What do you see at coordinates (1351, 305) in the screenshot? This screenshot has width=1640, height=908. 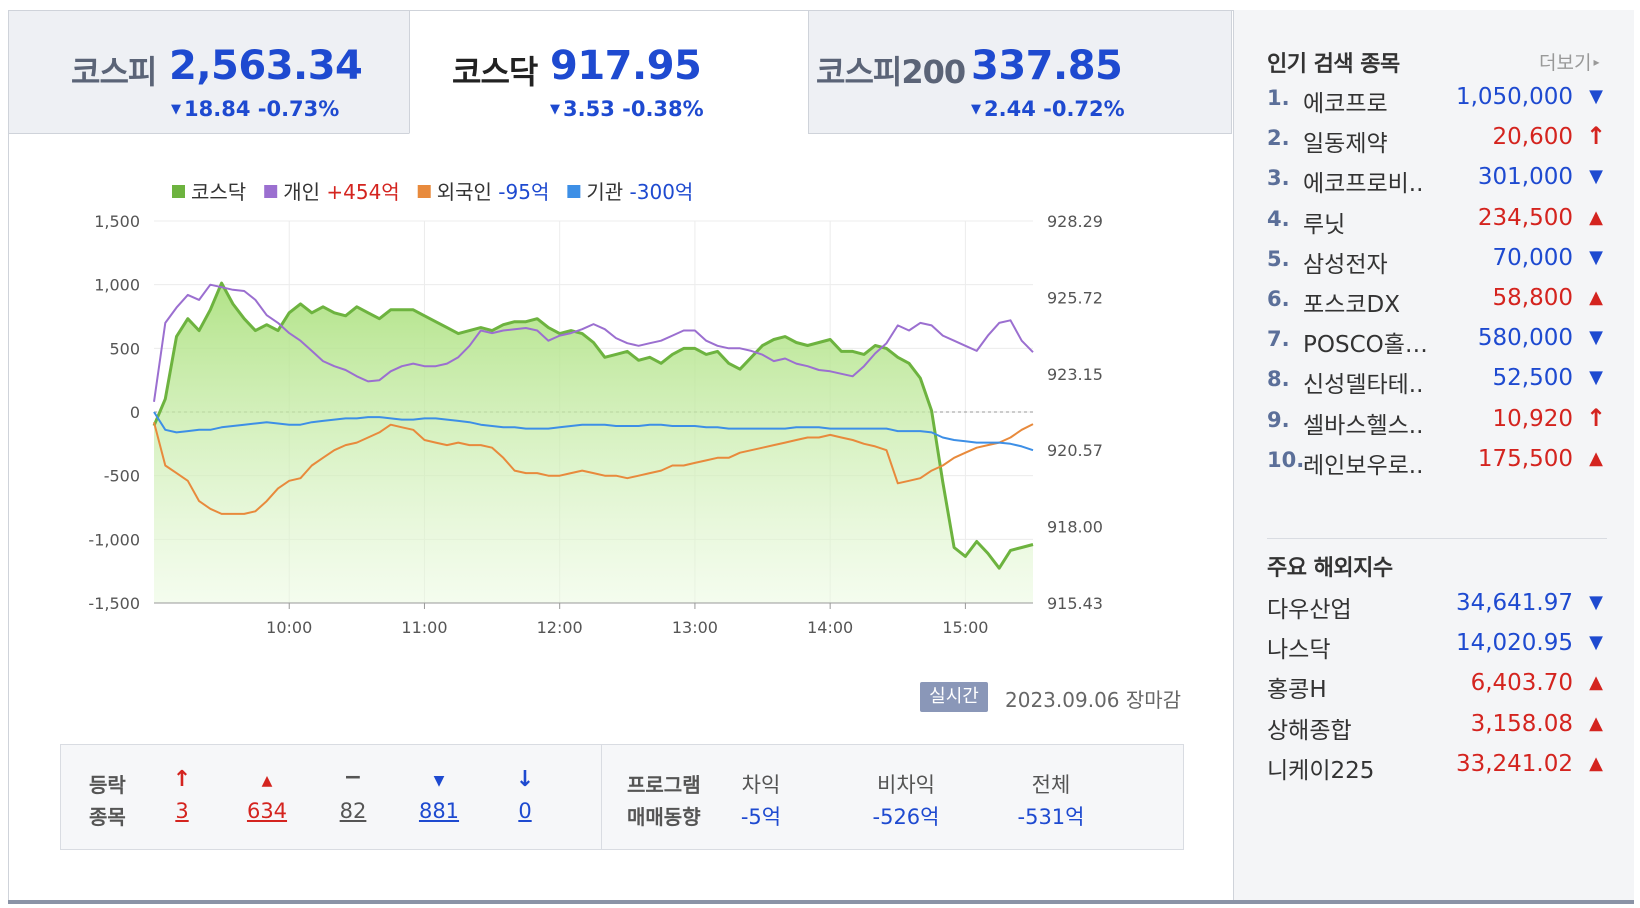 I see `stock-name: 포스코DX` at bounding box center [1351, 305].